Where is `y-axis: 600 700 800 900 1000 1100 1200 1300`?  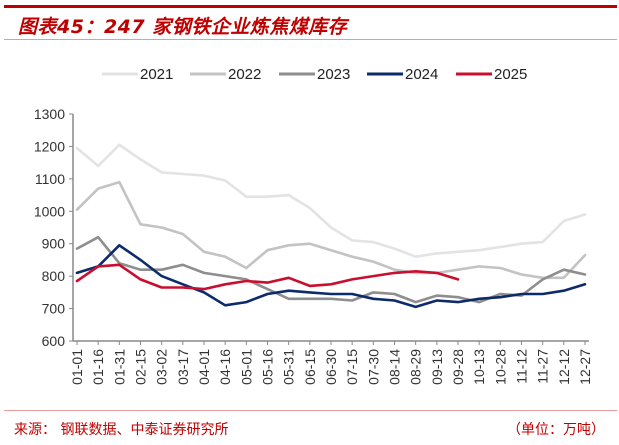
y-axis: 600 700 800 900 1000 1100 1200 1300 is located at coordinates (54, 227).